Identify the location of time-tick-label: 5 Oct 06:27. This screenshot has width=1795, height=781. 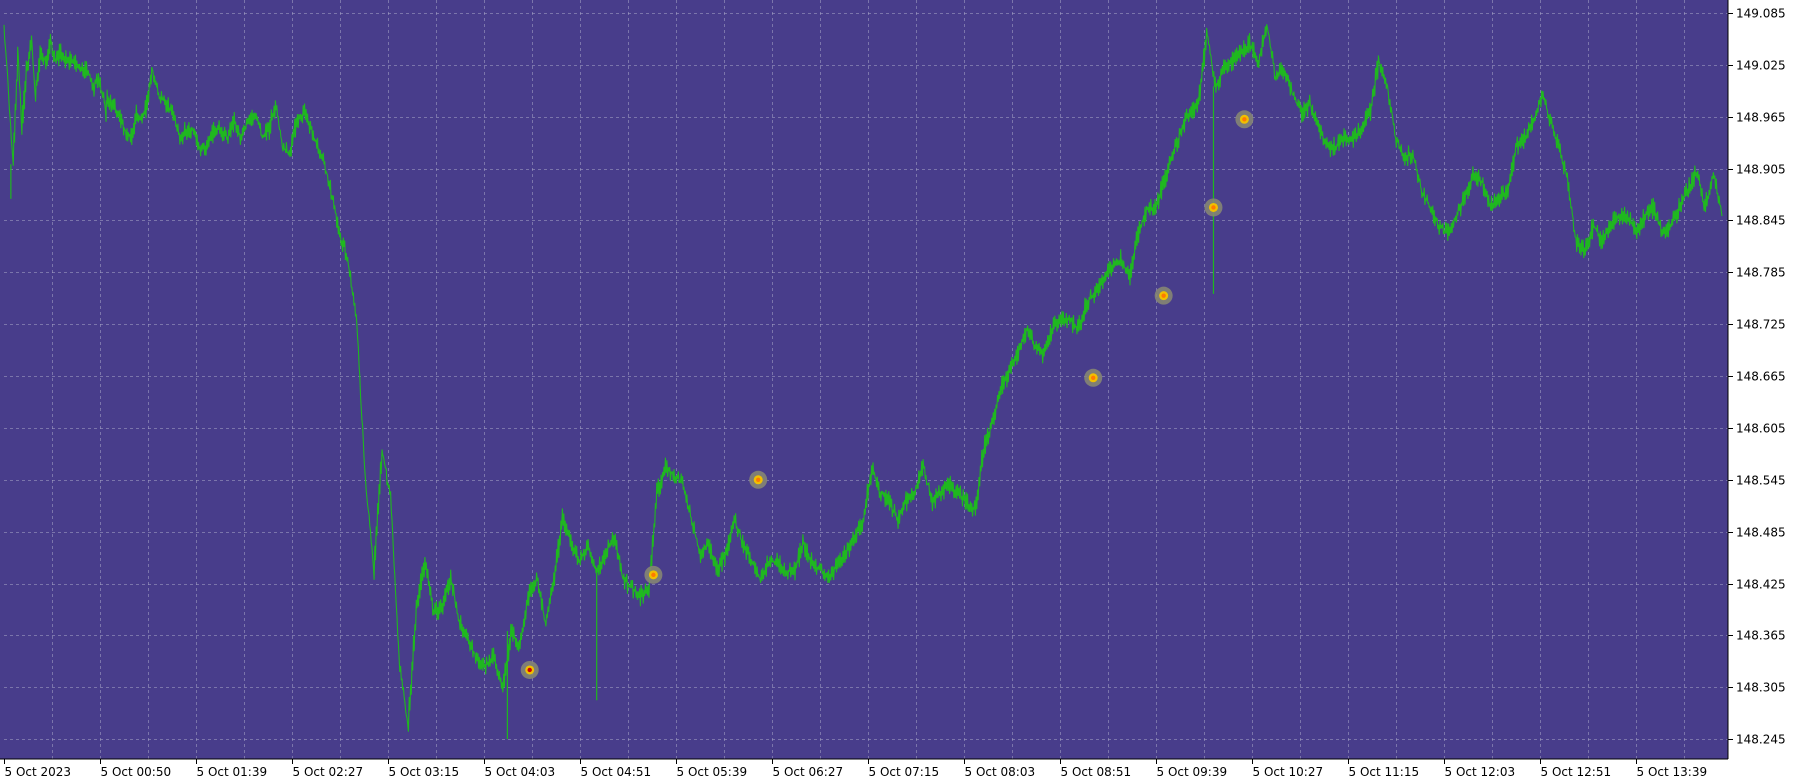
(808, 772).